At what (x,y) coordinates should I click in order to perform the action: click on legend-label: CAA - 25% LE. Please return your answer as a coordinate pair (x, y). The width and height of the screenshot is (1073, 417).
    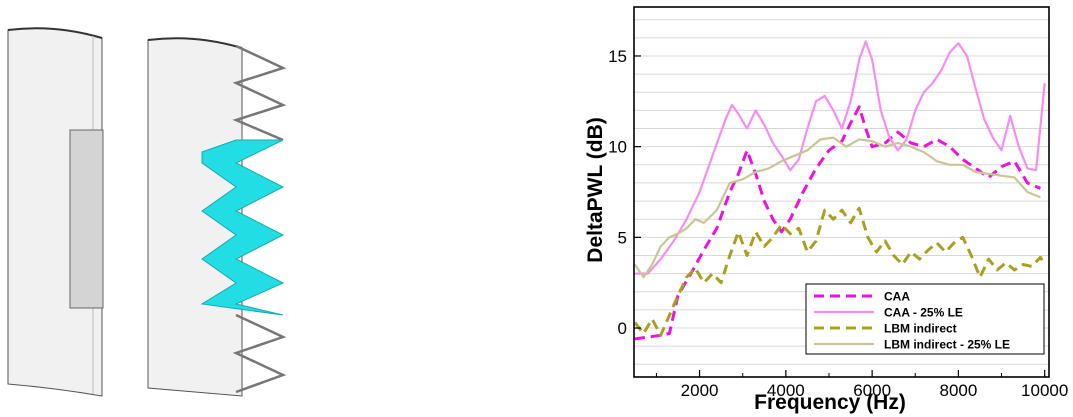
    Looking at the image, I should click on (923, 313).